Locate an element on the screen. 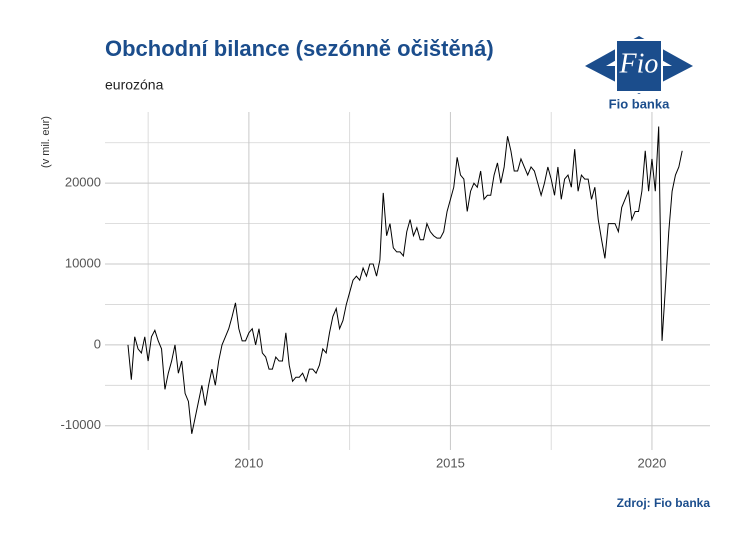  source: Zdroj: Fio banka is located at coordinates (664, 503).